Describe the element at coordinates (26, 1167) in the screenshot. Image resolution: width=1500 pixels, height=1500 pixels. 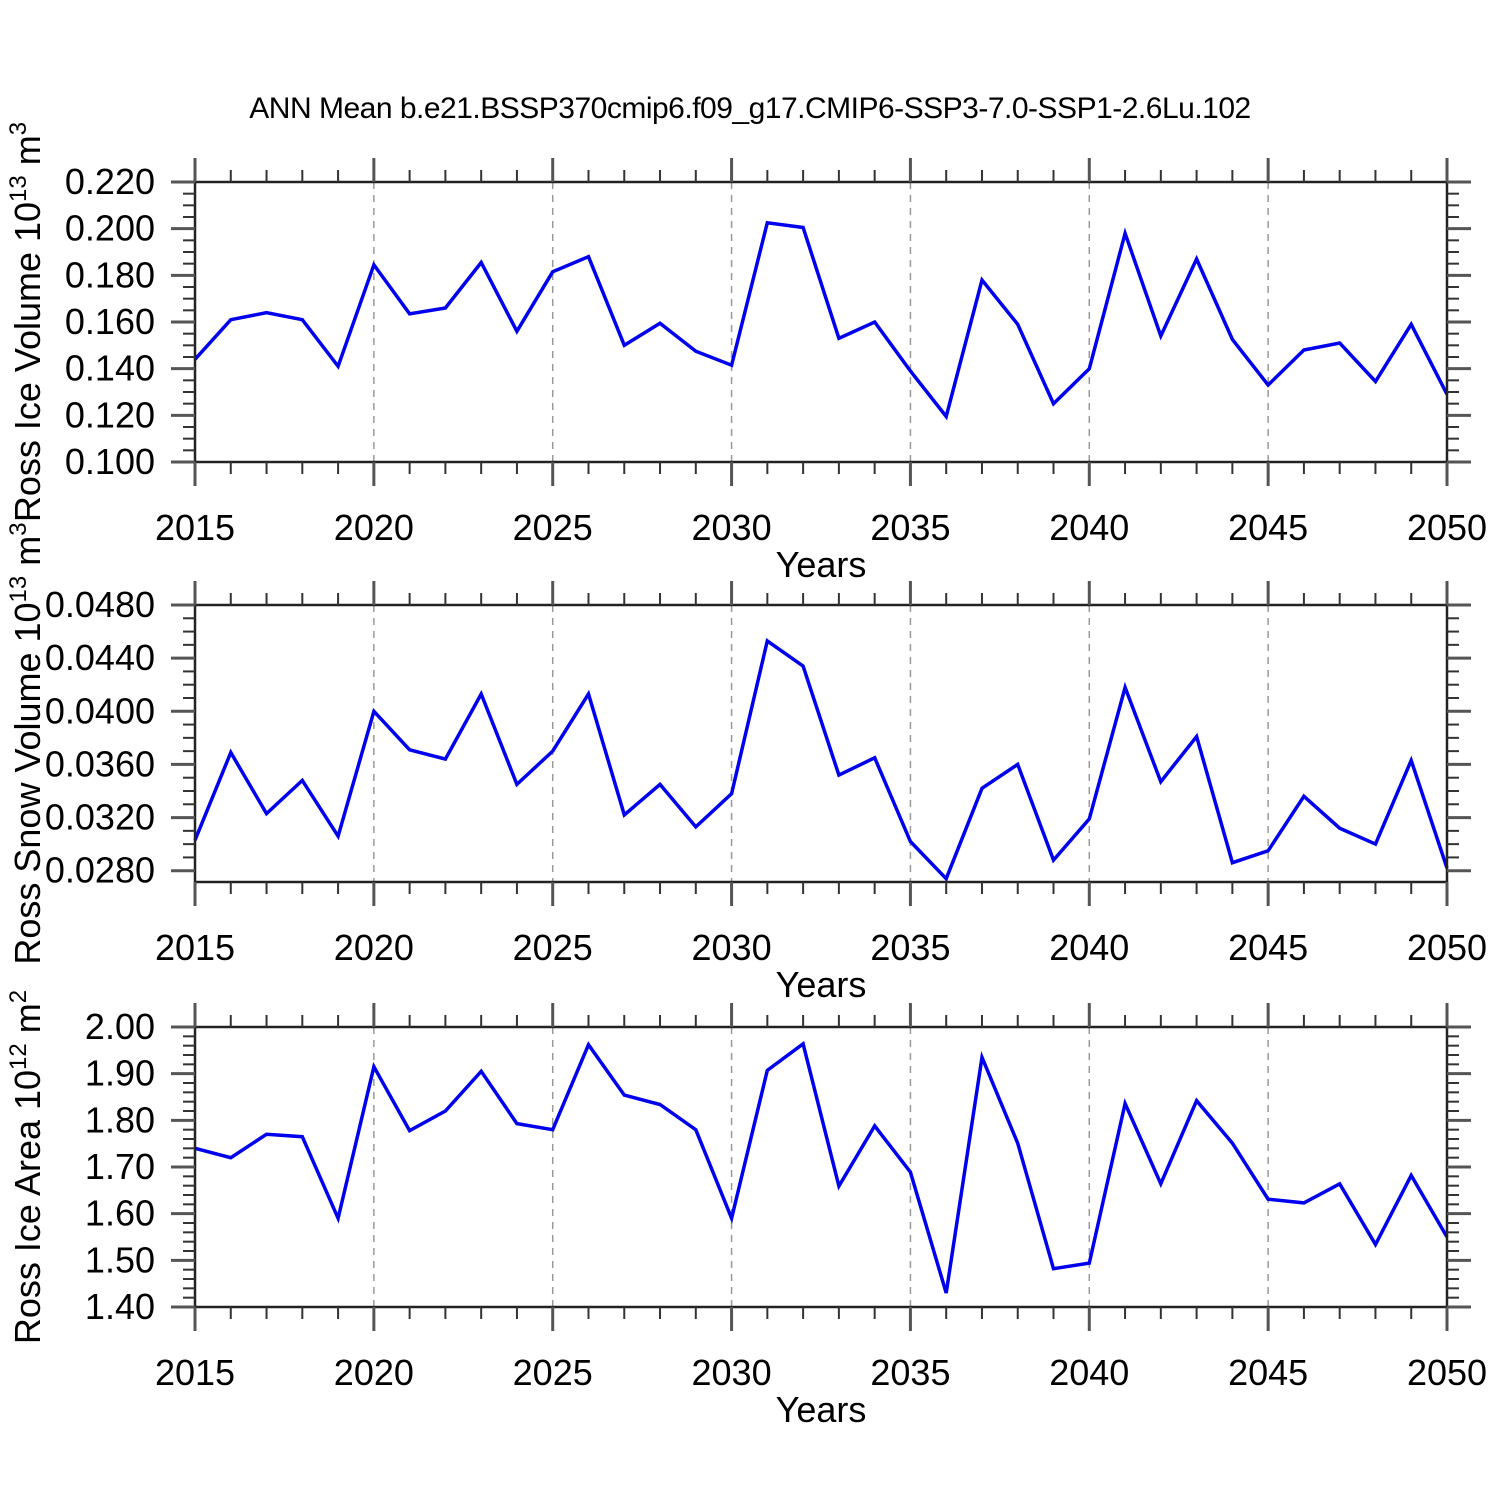
I see `y-axis-title: Ross Ice Area 1012 m2` at that location.